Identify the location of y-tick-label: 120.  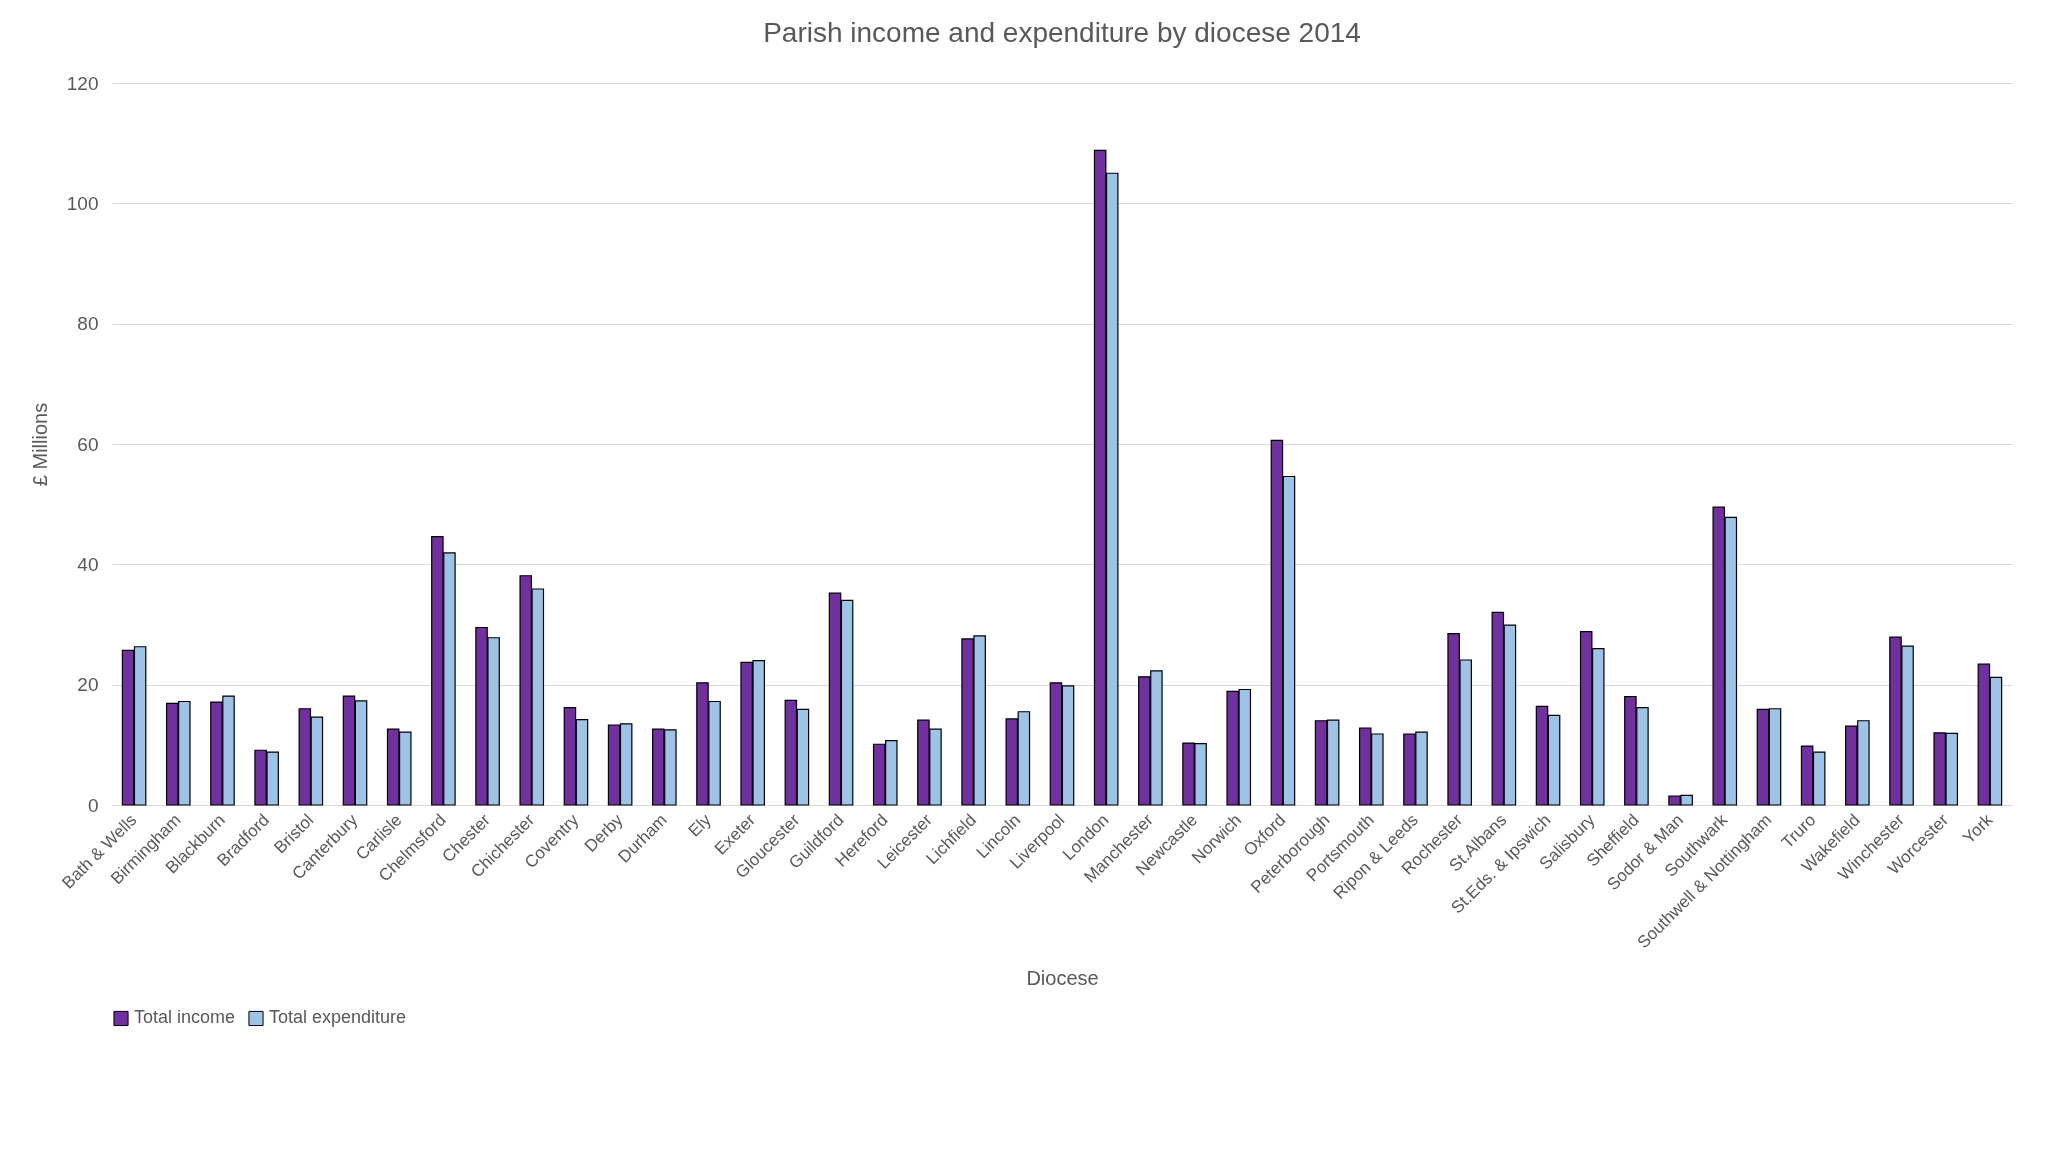
(82, 83).